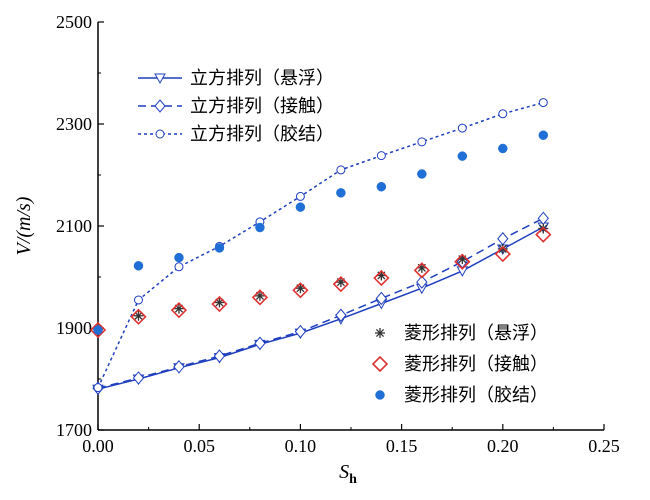  I want to click on y-tick-label: 2300, so click(74, 124).